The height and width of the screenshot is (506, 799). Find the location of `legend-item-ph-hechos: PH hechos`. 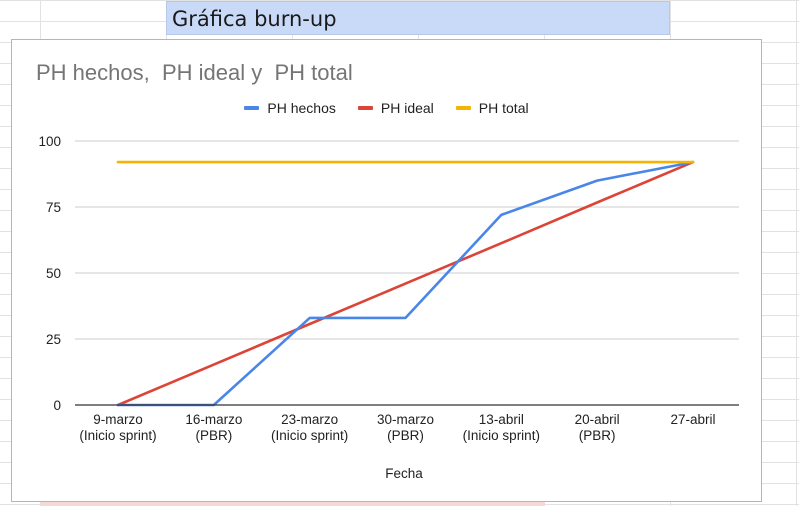

legend-item-ph-hechos: PH hechos is located at coordinates (290, 108).